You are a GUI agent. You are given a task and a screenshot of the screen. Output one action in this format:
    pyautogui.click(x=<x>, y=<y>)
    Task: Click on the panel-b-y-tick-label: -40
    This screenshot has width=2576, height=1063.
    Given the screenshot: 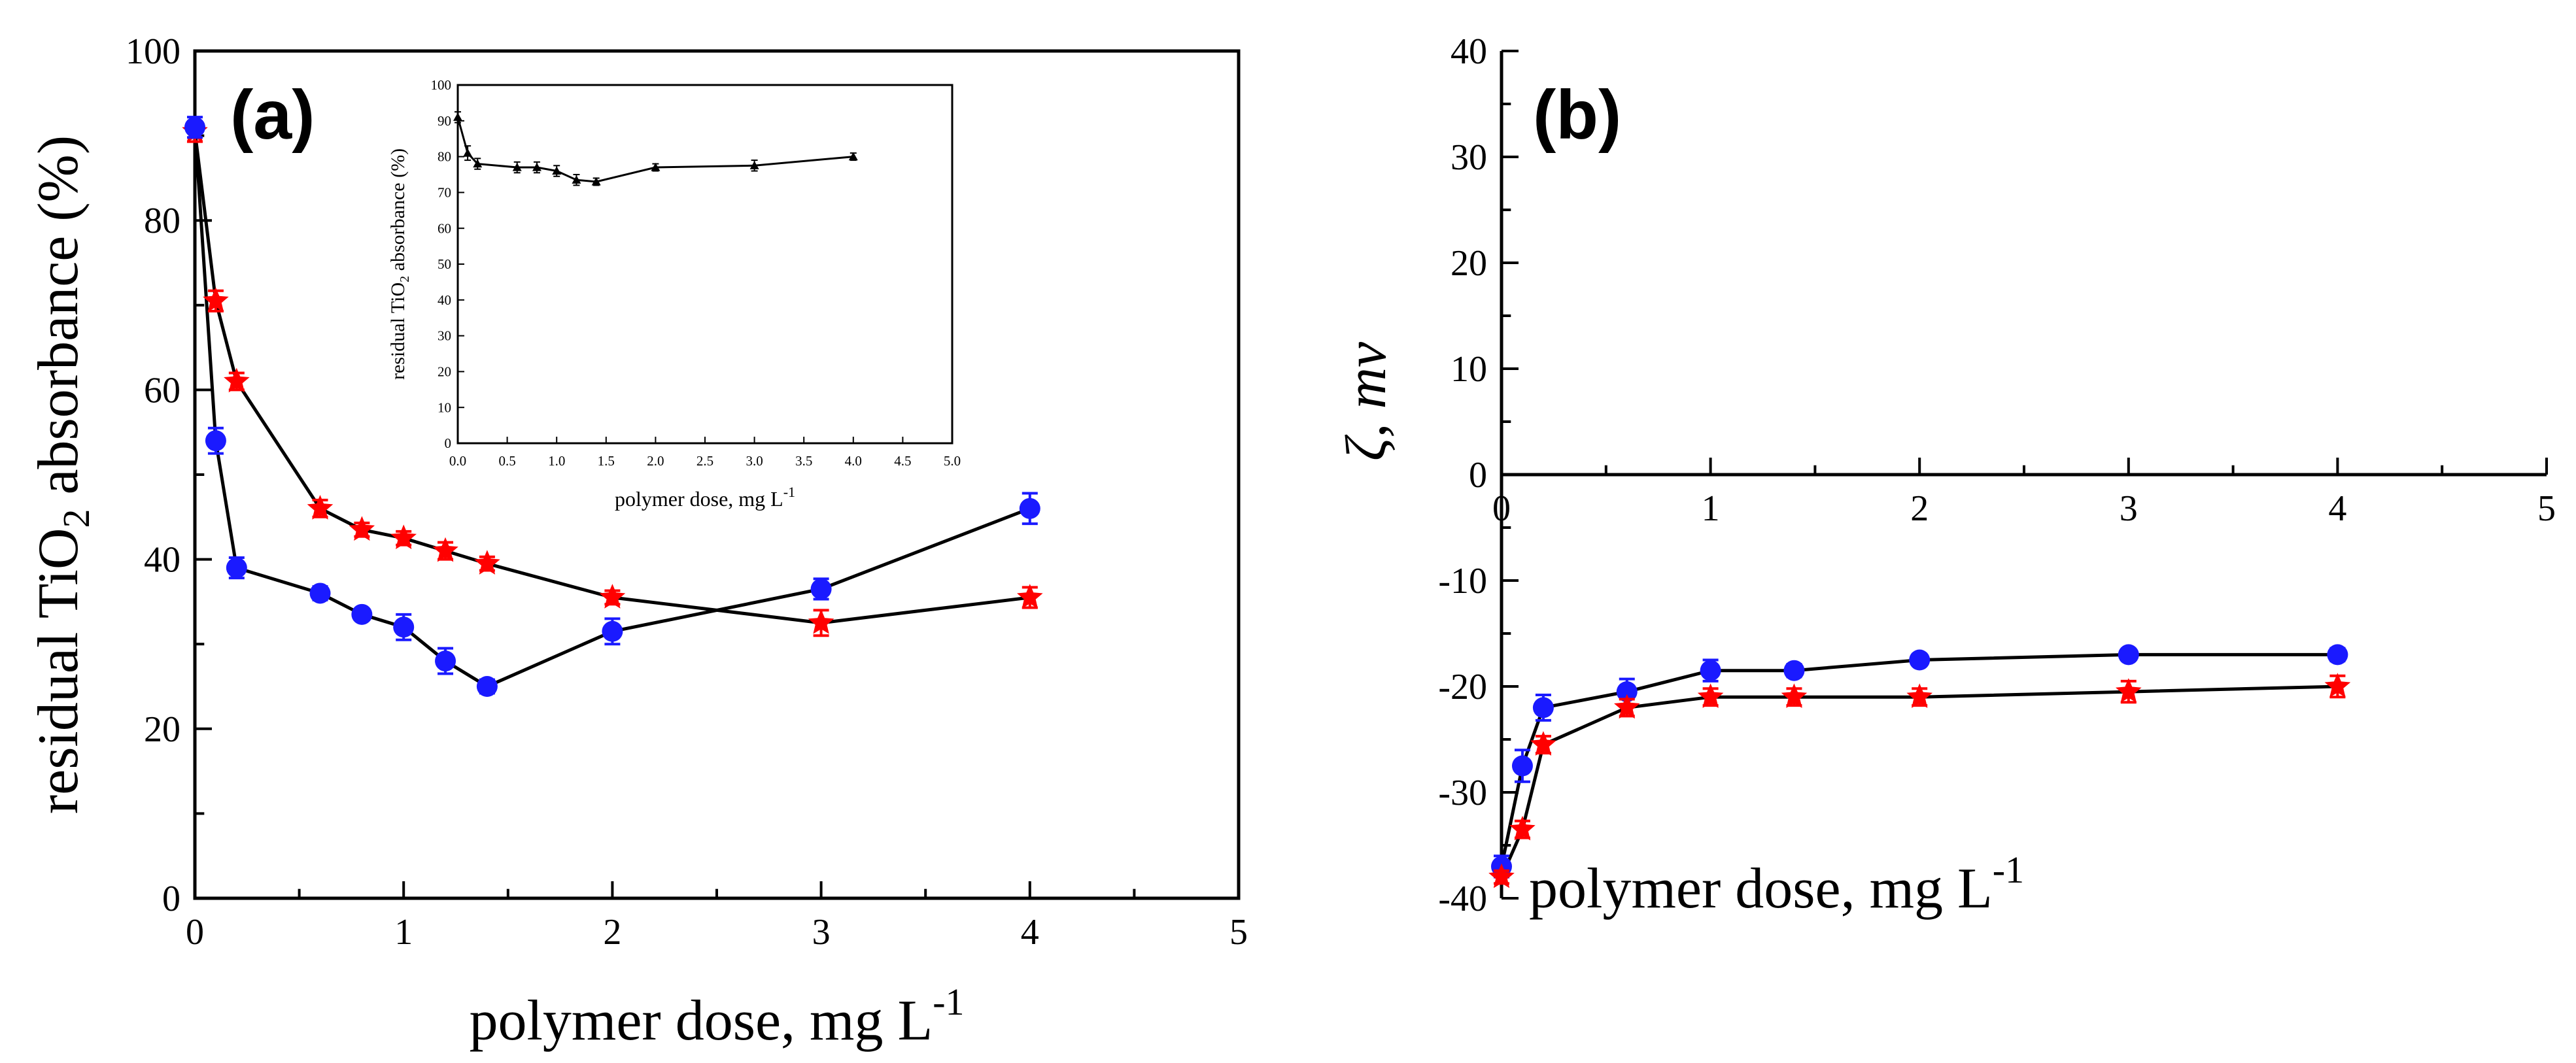 What is the action you would take?
    pyautogui.click(x=1463, y=899)
    